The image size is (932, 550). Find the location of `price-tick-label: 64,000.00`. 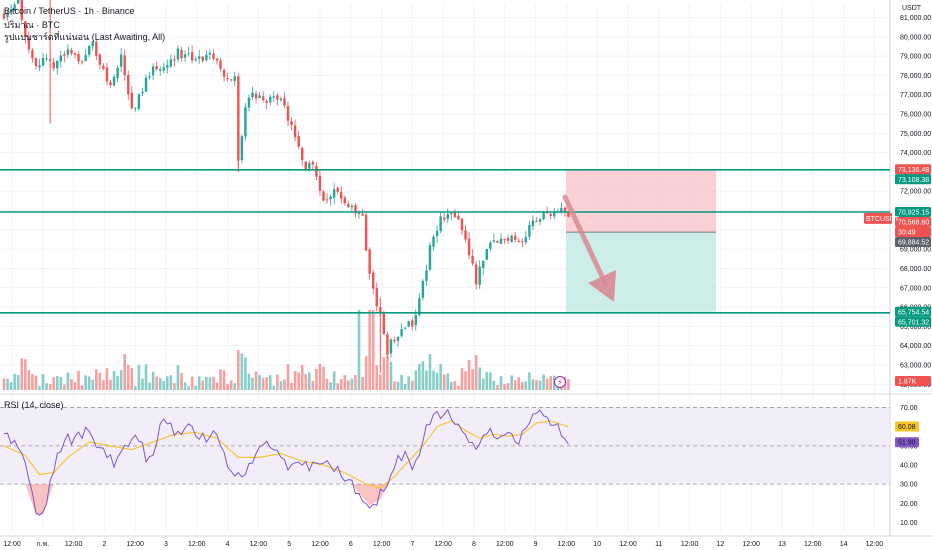

price-tick-label: 64,000.00 is located at coordinates (915, 346).